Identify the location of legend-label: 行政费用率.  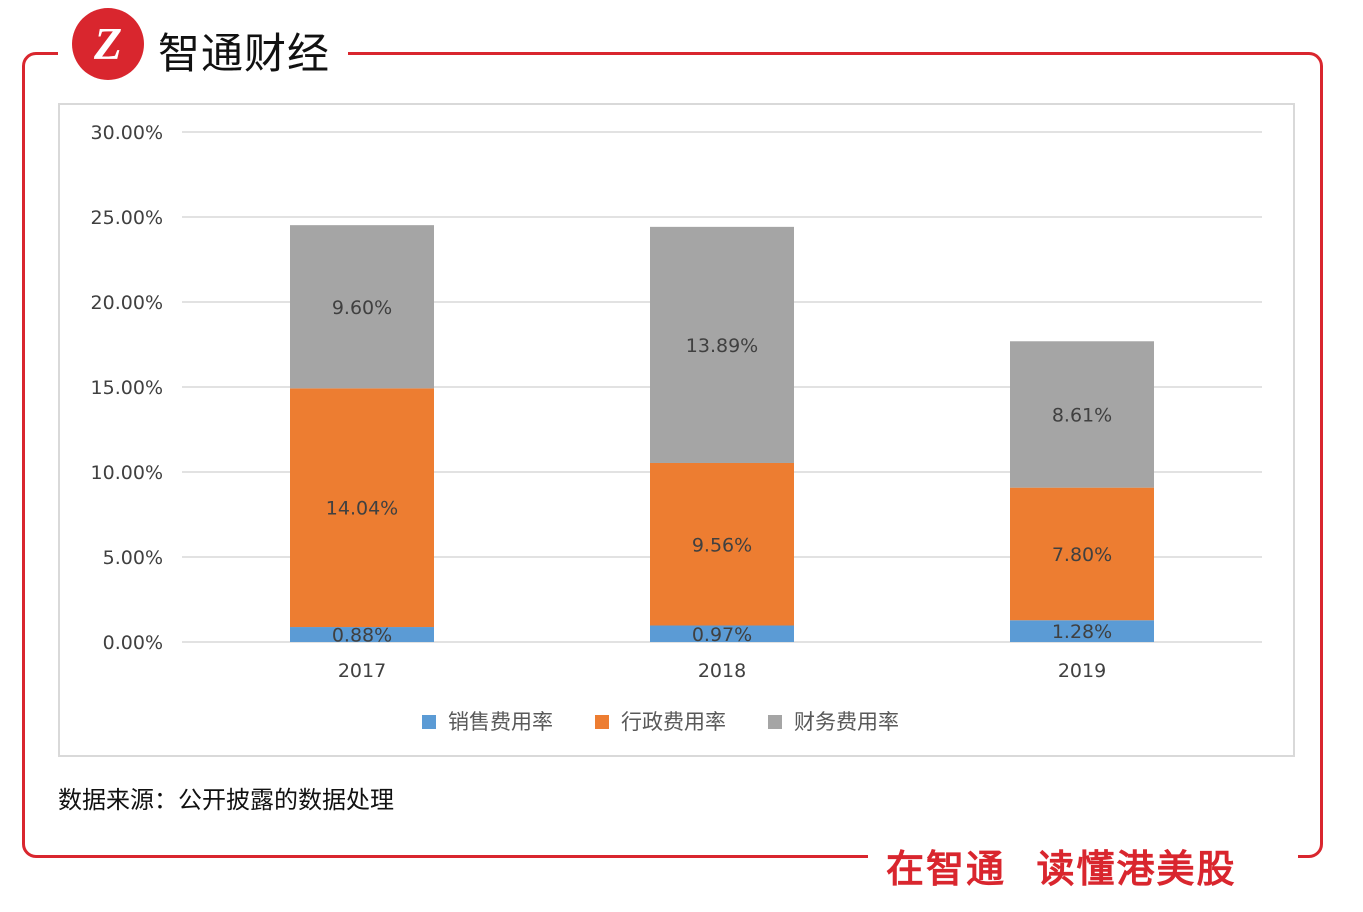
(673, 722).